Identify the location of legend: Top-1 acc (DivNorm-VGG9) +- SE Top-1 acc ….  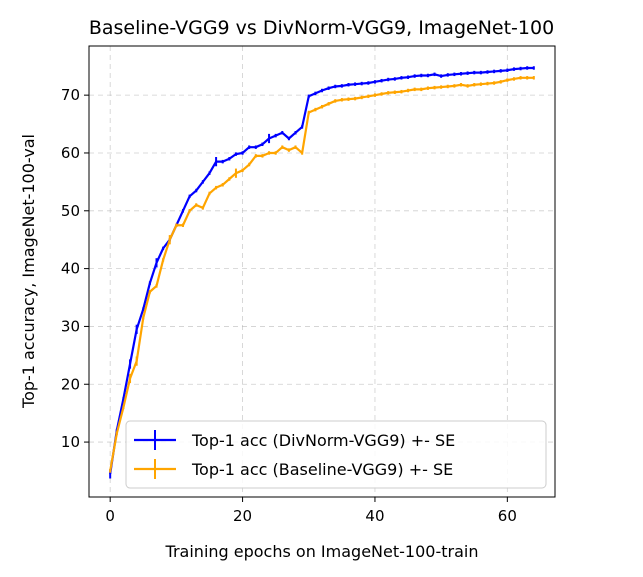
(336, 454).